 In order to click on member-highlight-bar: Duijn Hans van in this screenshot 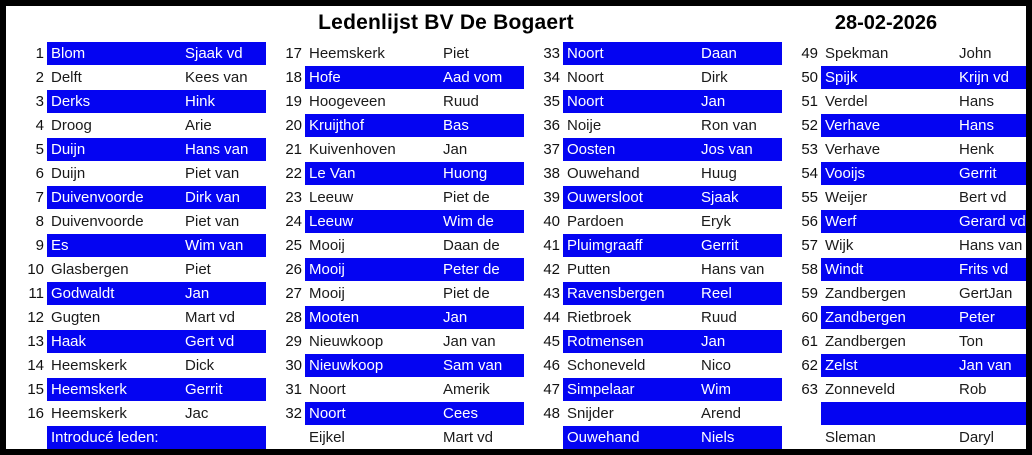, I will do `click(156, 149)`.